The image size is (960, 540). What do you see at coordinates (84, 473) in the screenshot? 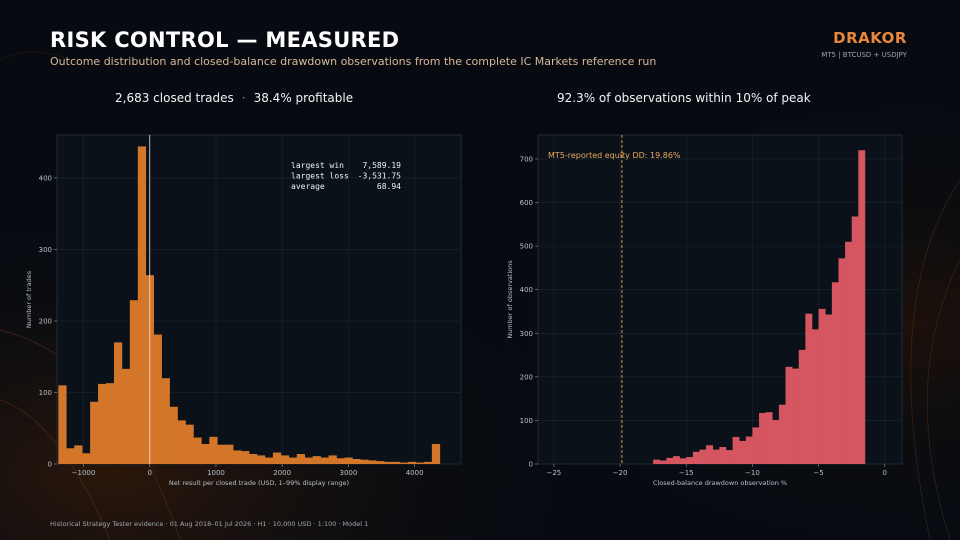
I see `x-tick-label: −1000` at bounding box center [84, 473].